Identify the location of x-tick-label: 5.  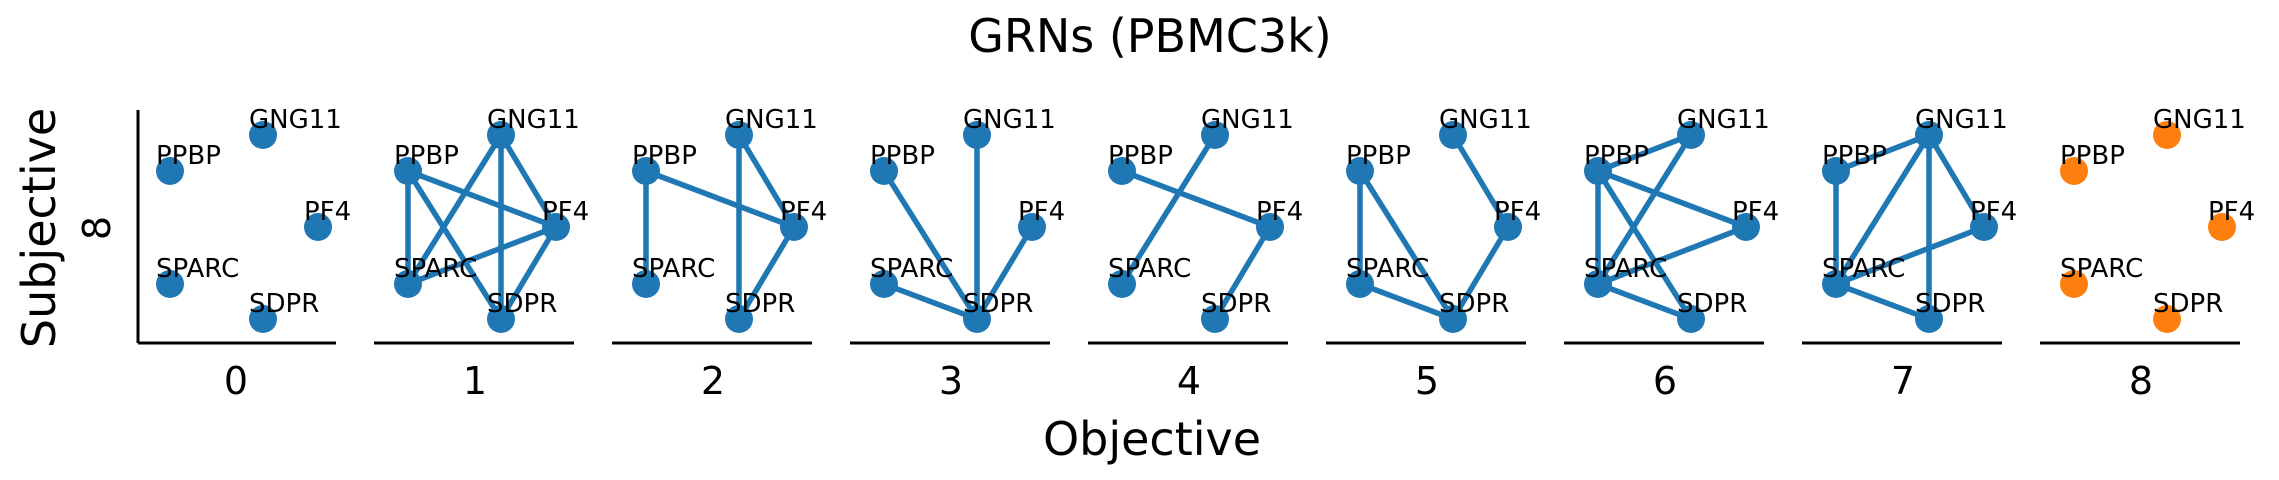
(1427, 381).